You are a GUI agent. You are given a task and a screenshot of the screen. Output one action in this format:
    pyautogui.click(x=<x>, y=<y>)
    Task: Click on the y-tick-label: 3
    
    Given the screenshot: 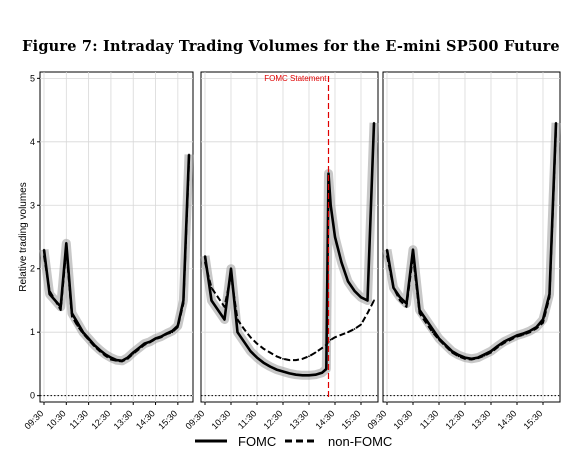 What is the action you would take?
    pyautogui.click(x=32, y=205)
    